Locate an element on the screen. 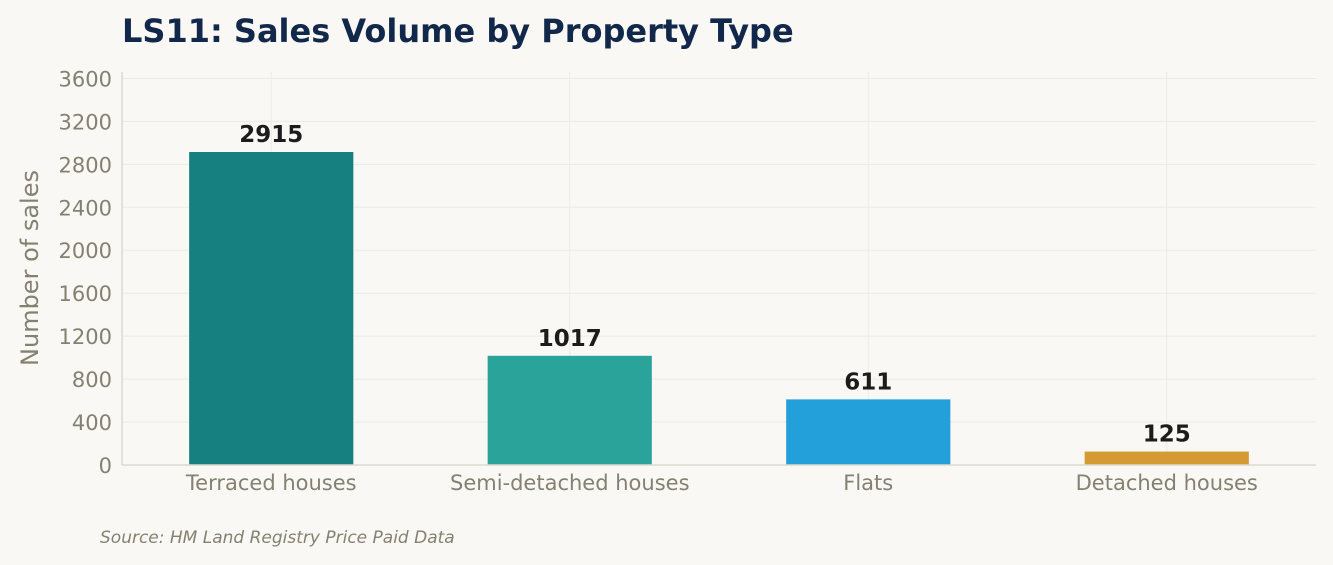 The height and width of the screenshot is (565, 1333). x-tick-label: Flats is located at coordinates (868, 483).